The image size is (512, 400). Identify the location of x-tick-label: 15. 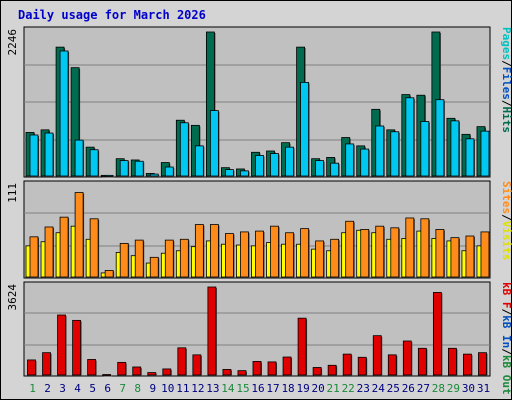
(242, 388).